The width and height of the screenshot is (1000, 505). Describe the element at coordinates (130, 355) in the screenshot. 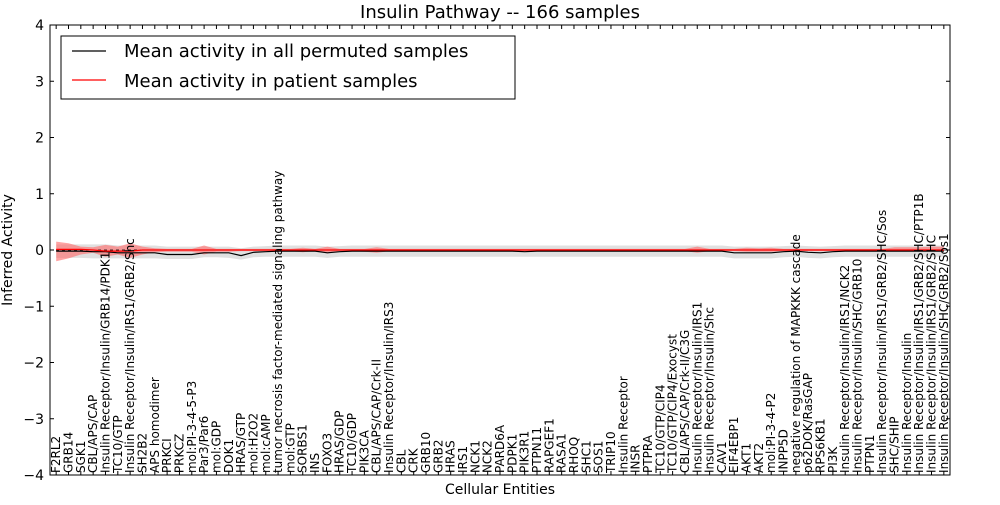

I see `x-tick-label: Insulin Receptor/Insulin/IRS1/GRB2/Shc` at that location.